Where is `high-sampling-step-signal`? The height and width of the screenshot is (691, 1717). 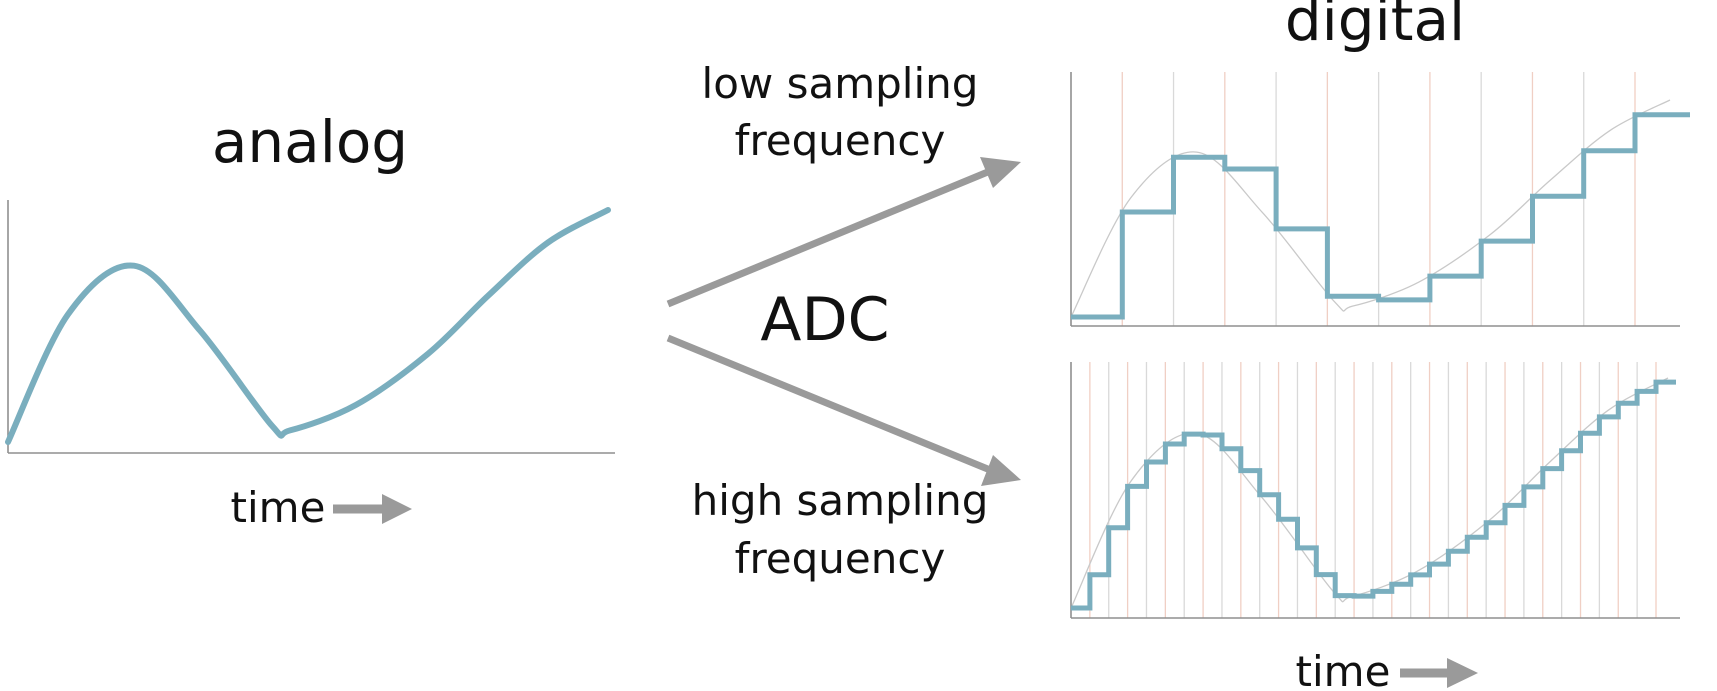 high-sampling-step-signal is located at coordinates (1373, 495).